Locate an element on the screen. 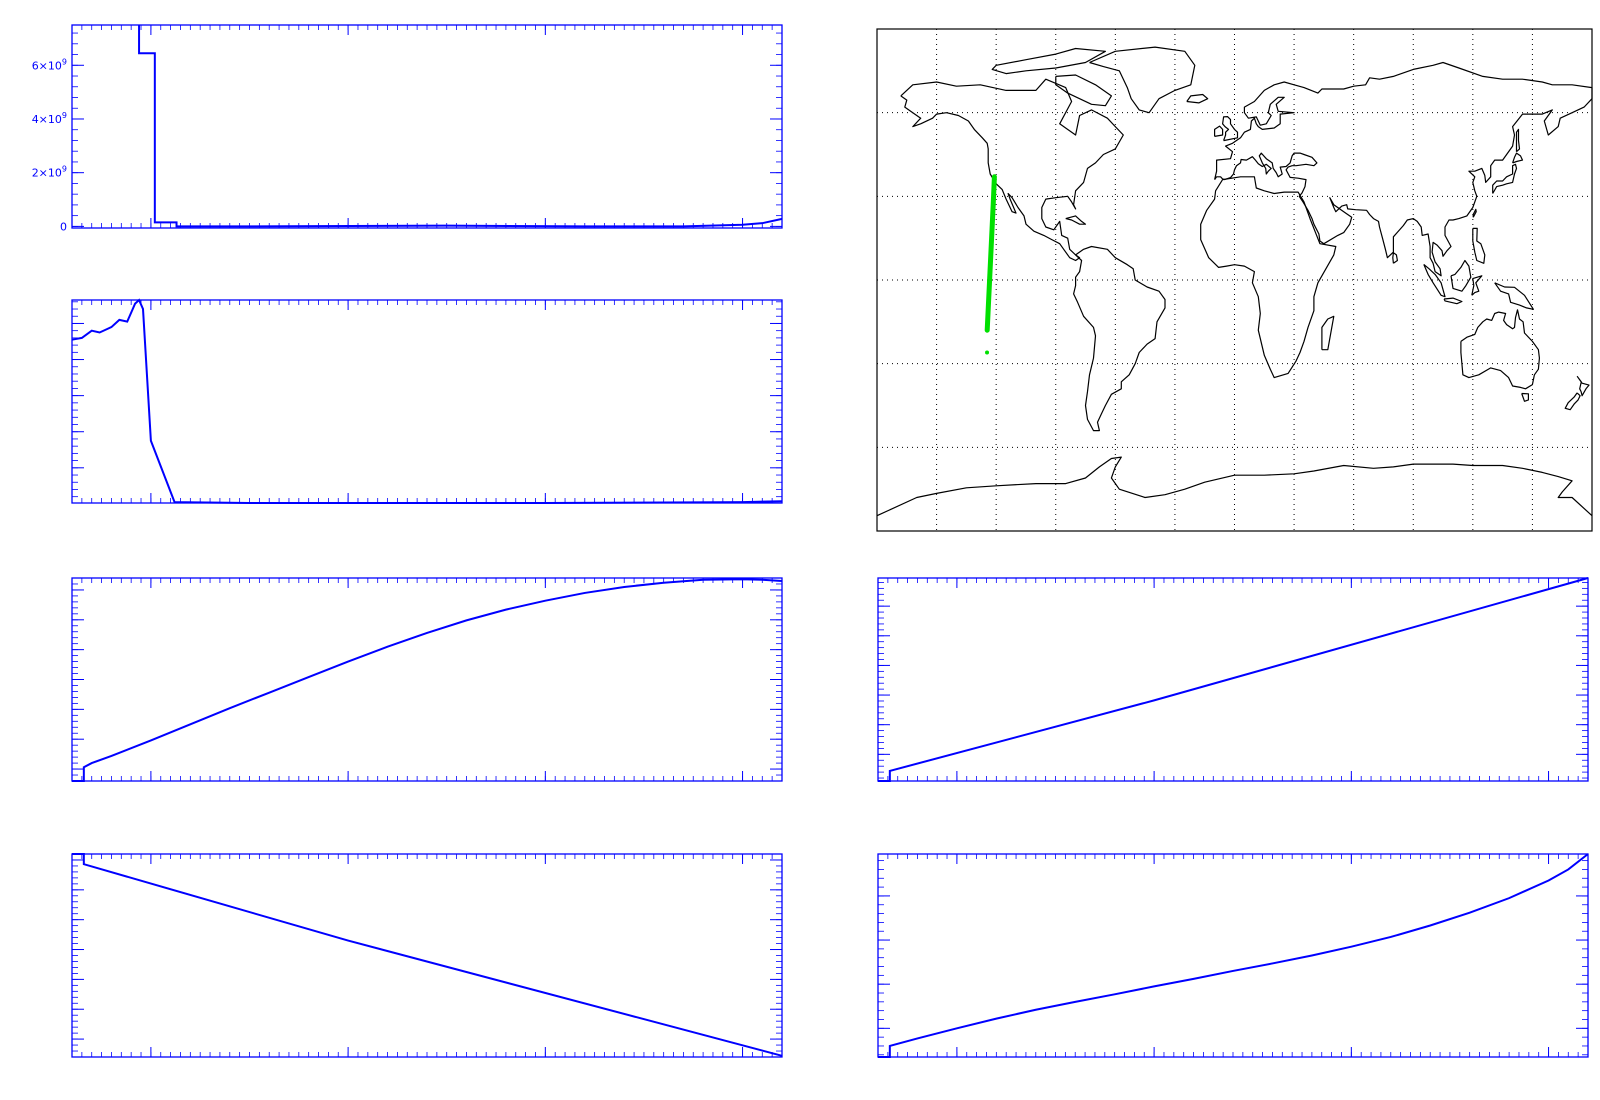 The image size is (1600, 1100). y-tick-label-base: 6×10 is located at coordinates (47, 65).